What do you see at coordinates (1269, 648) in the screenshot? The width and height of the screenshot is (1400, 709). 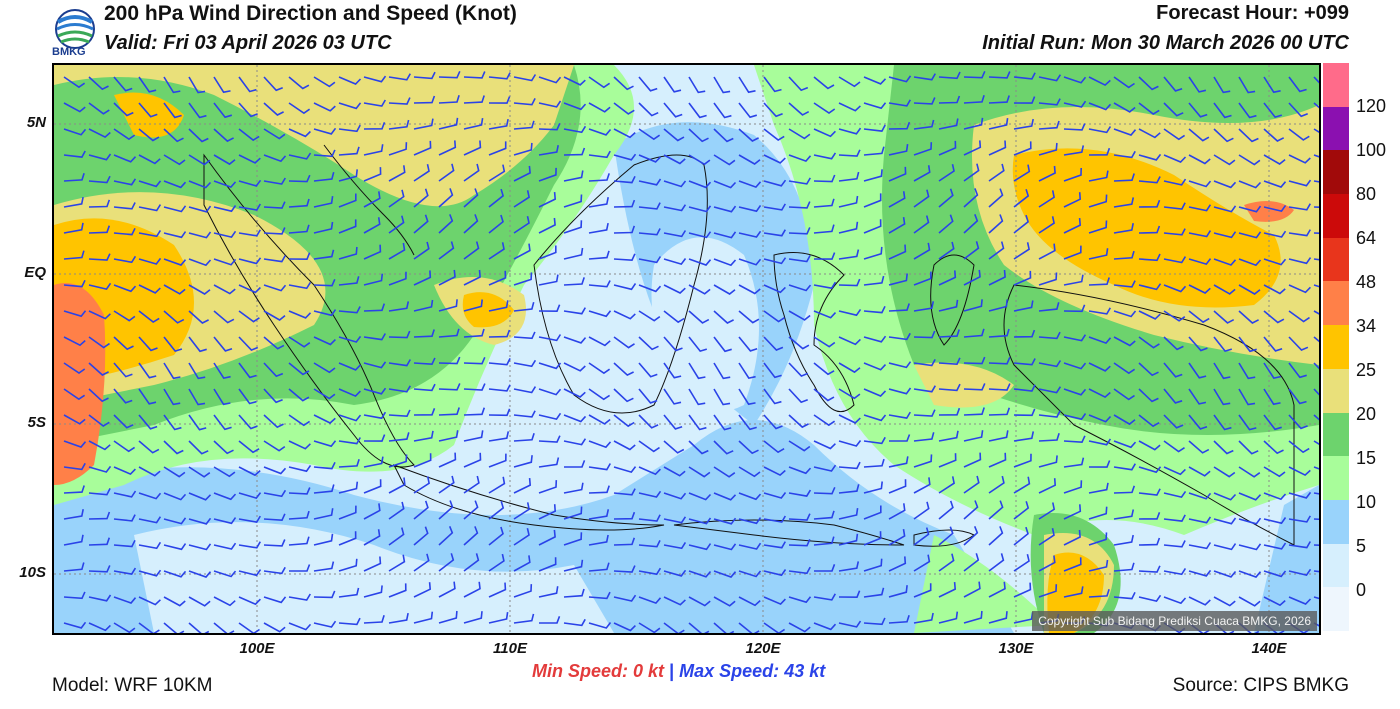 I see `lon-label-140e: 140E` at bounding box center [1269, 648].